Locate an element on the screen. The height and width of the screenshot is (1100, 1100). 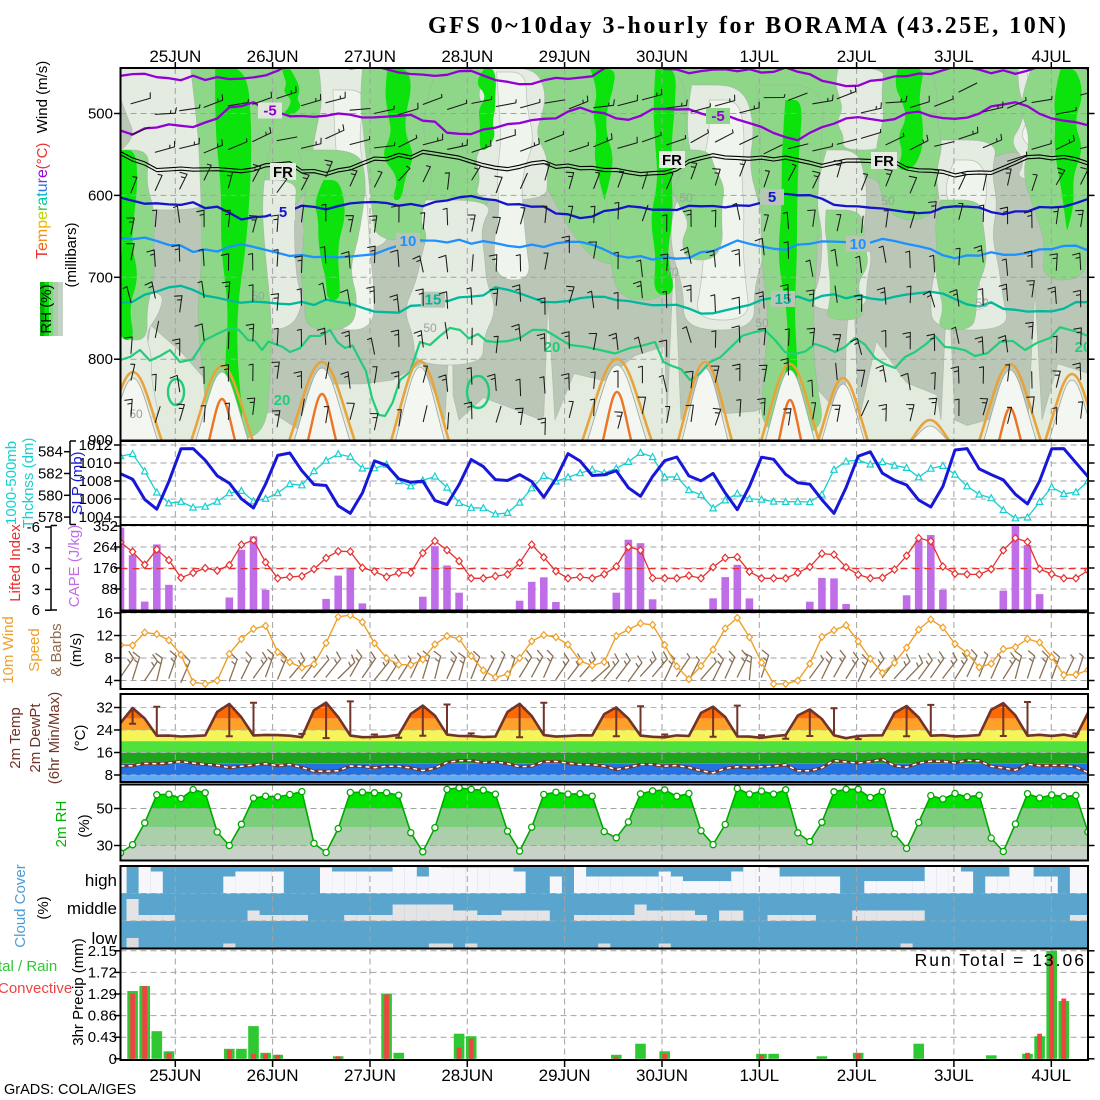
svg-text: 584 is located at coordinates (50, 452).